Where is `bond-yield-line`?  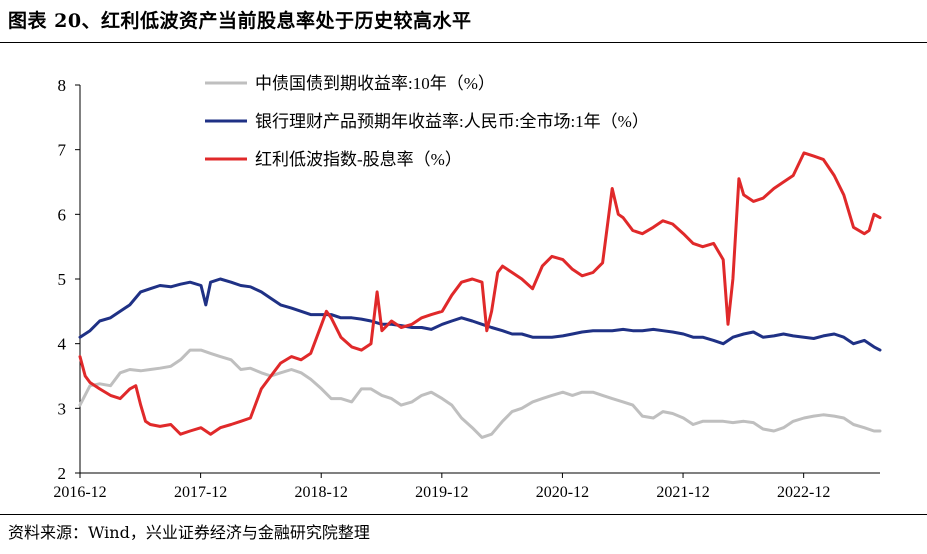
bond-yield-line is located at coordinates (480, 393).